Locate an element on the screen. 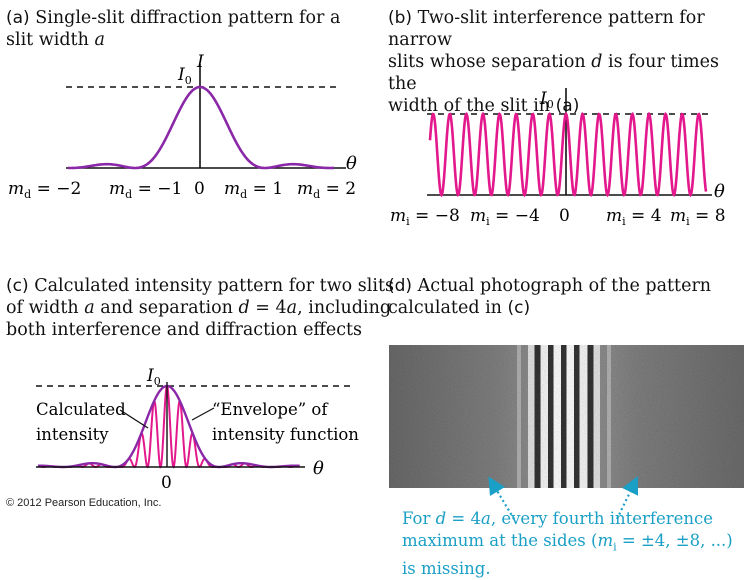 This screenshot has height=580, width=750. panel-b-x-label: θ is located at coordinates (719, 191).